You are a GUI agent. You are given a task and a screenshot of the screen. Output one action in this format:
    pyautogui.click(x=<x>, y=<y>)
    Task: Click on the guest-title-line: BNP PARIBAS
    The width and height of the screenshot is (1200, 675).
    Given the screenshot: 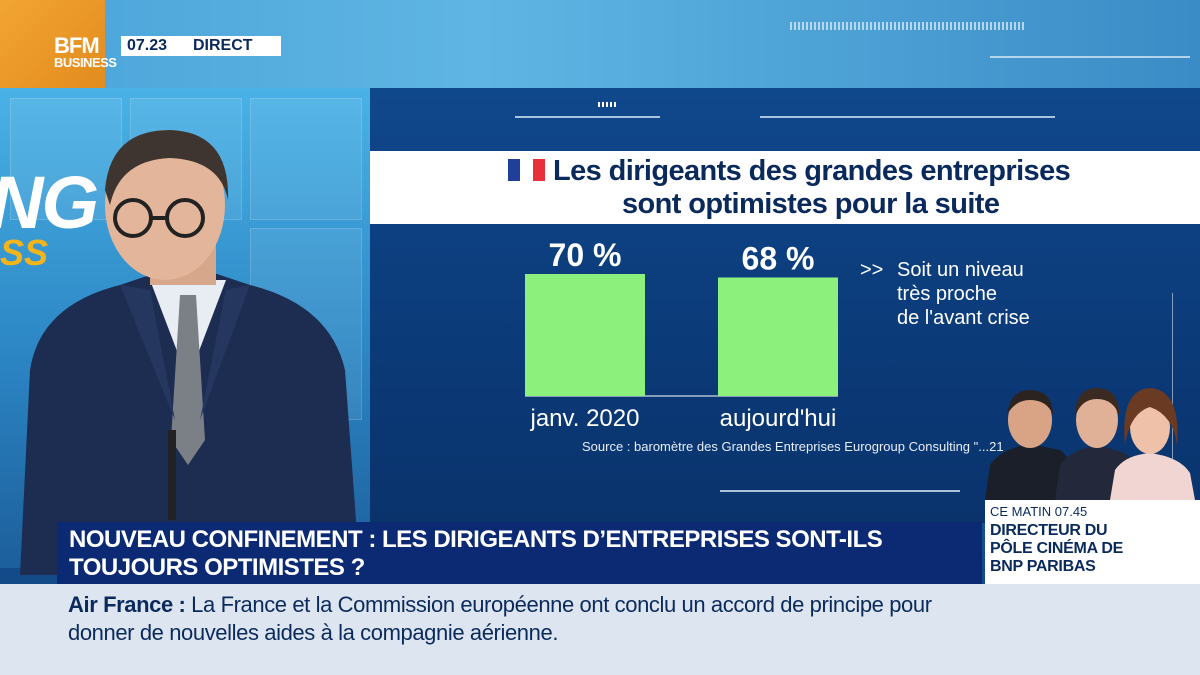 What is the action you would take?
    pyautogui.click(x=1043, y=566)
    